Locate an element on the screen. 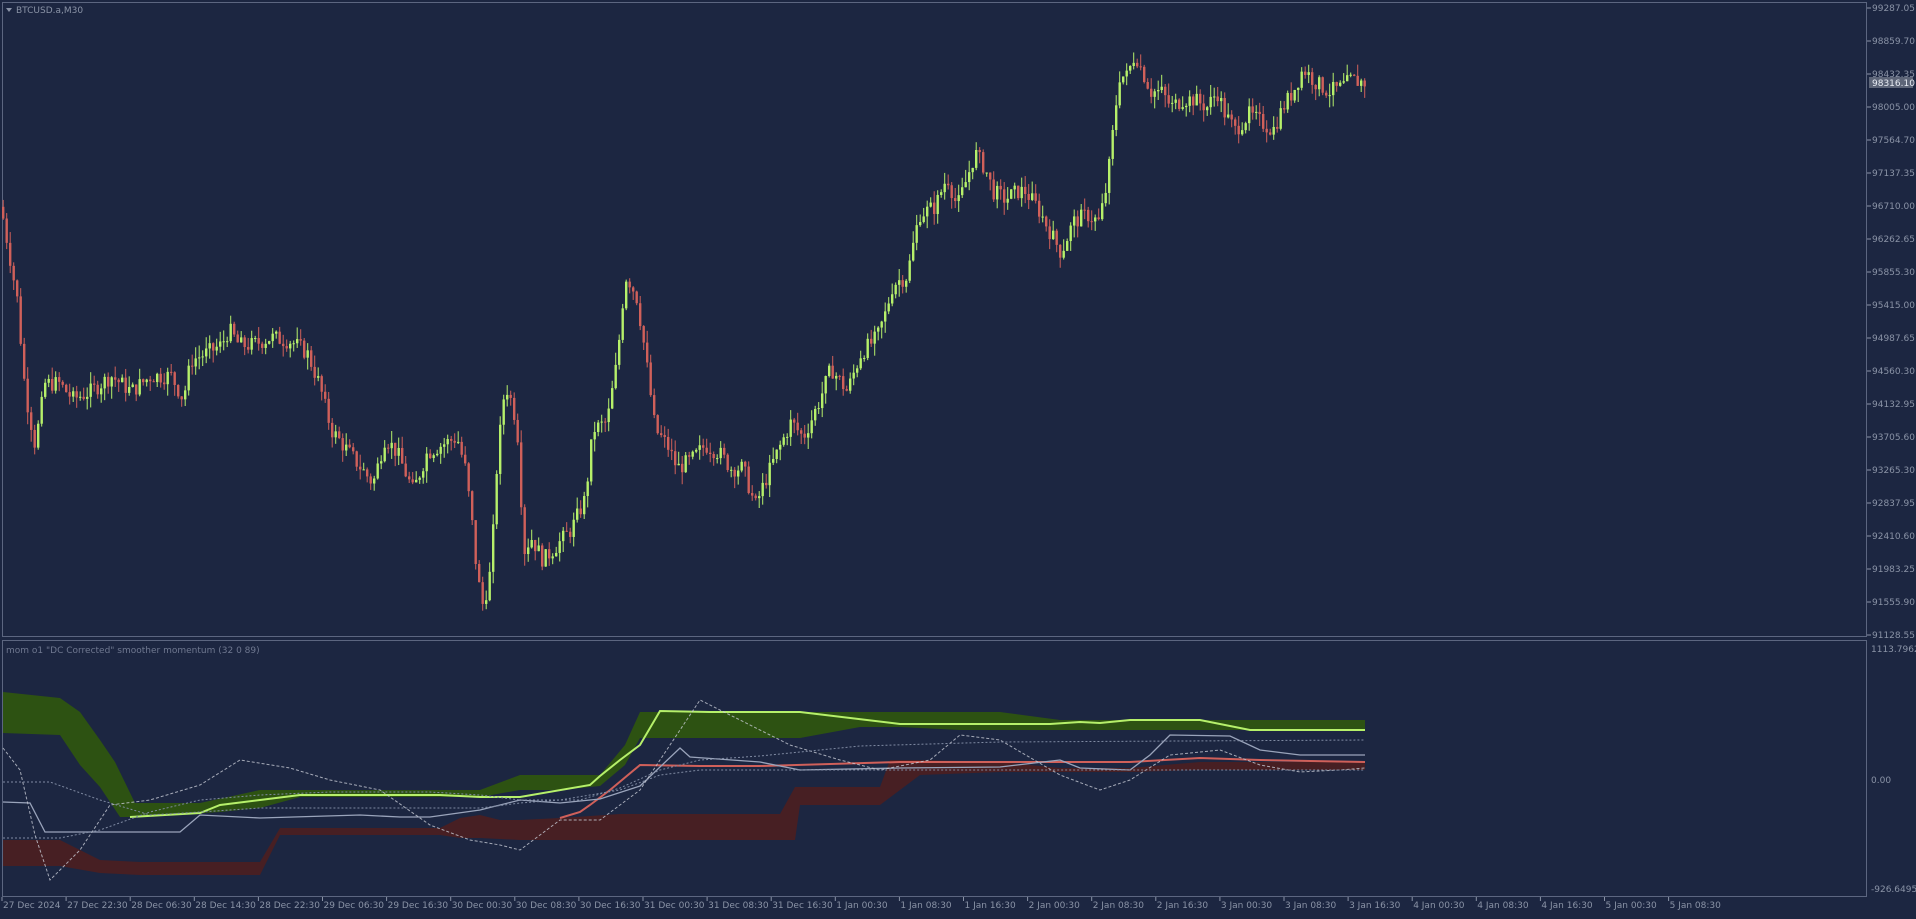 The width and height of the screenshot is (1916, 919). price-tick-label: 94560.30 is located at coordinates (1893, 372).